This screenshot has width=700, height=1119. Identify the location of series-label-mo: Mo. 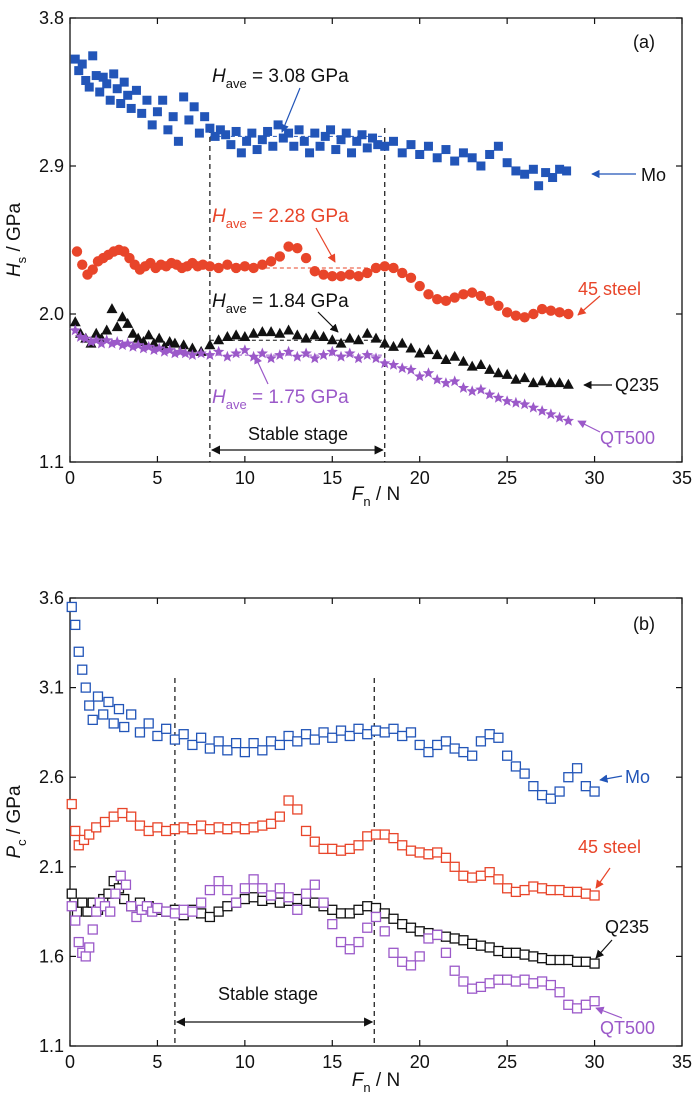
(653, 175).